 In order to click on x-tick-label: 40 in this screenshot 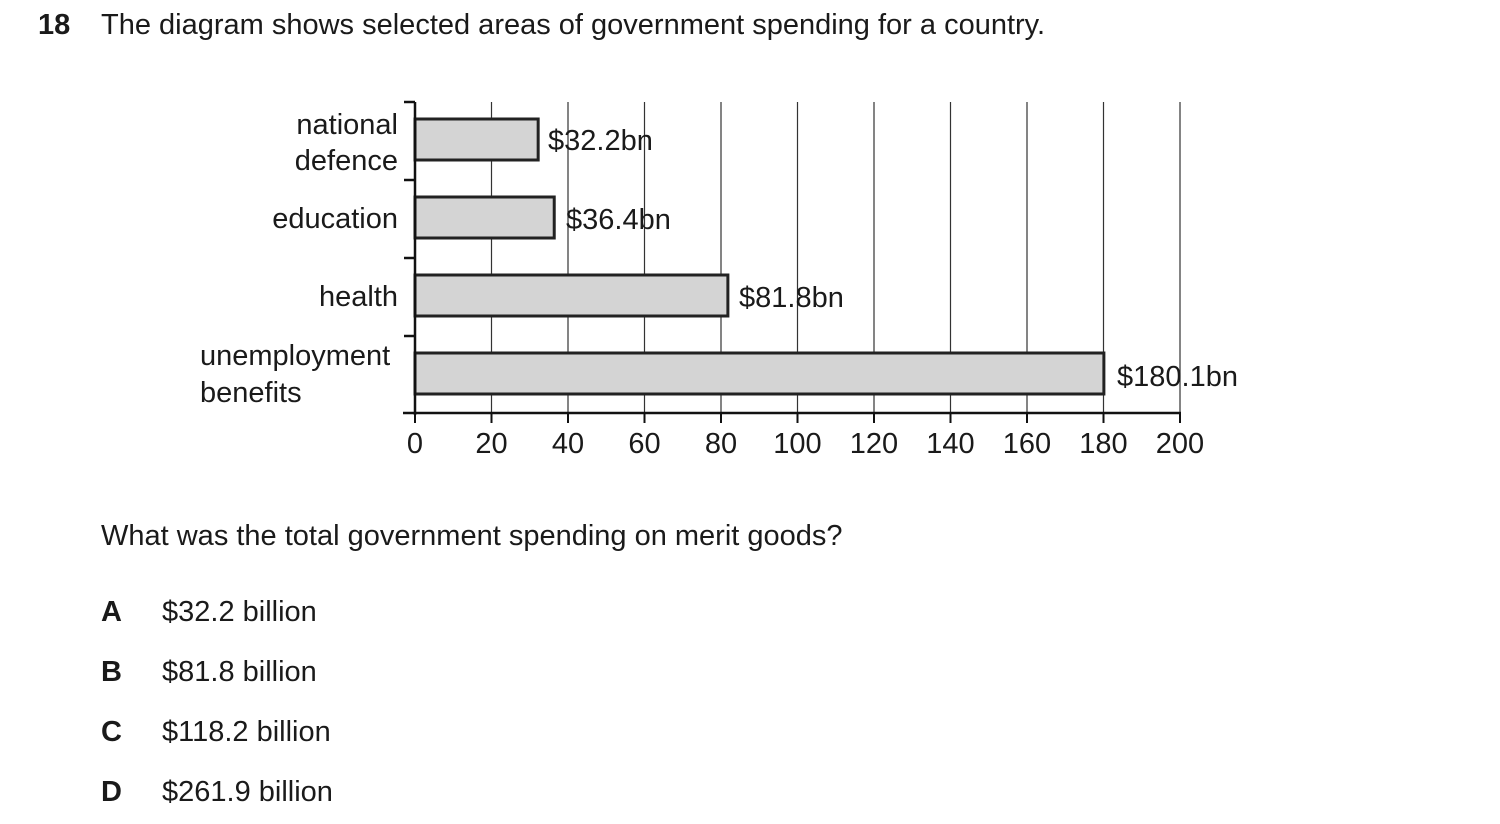, I will do `click(568, 444)`.